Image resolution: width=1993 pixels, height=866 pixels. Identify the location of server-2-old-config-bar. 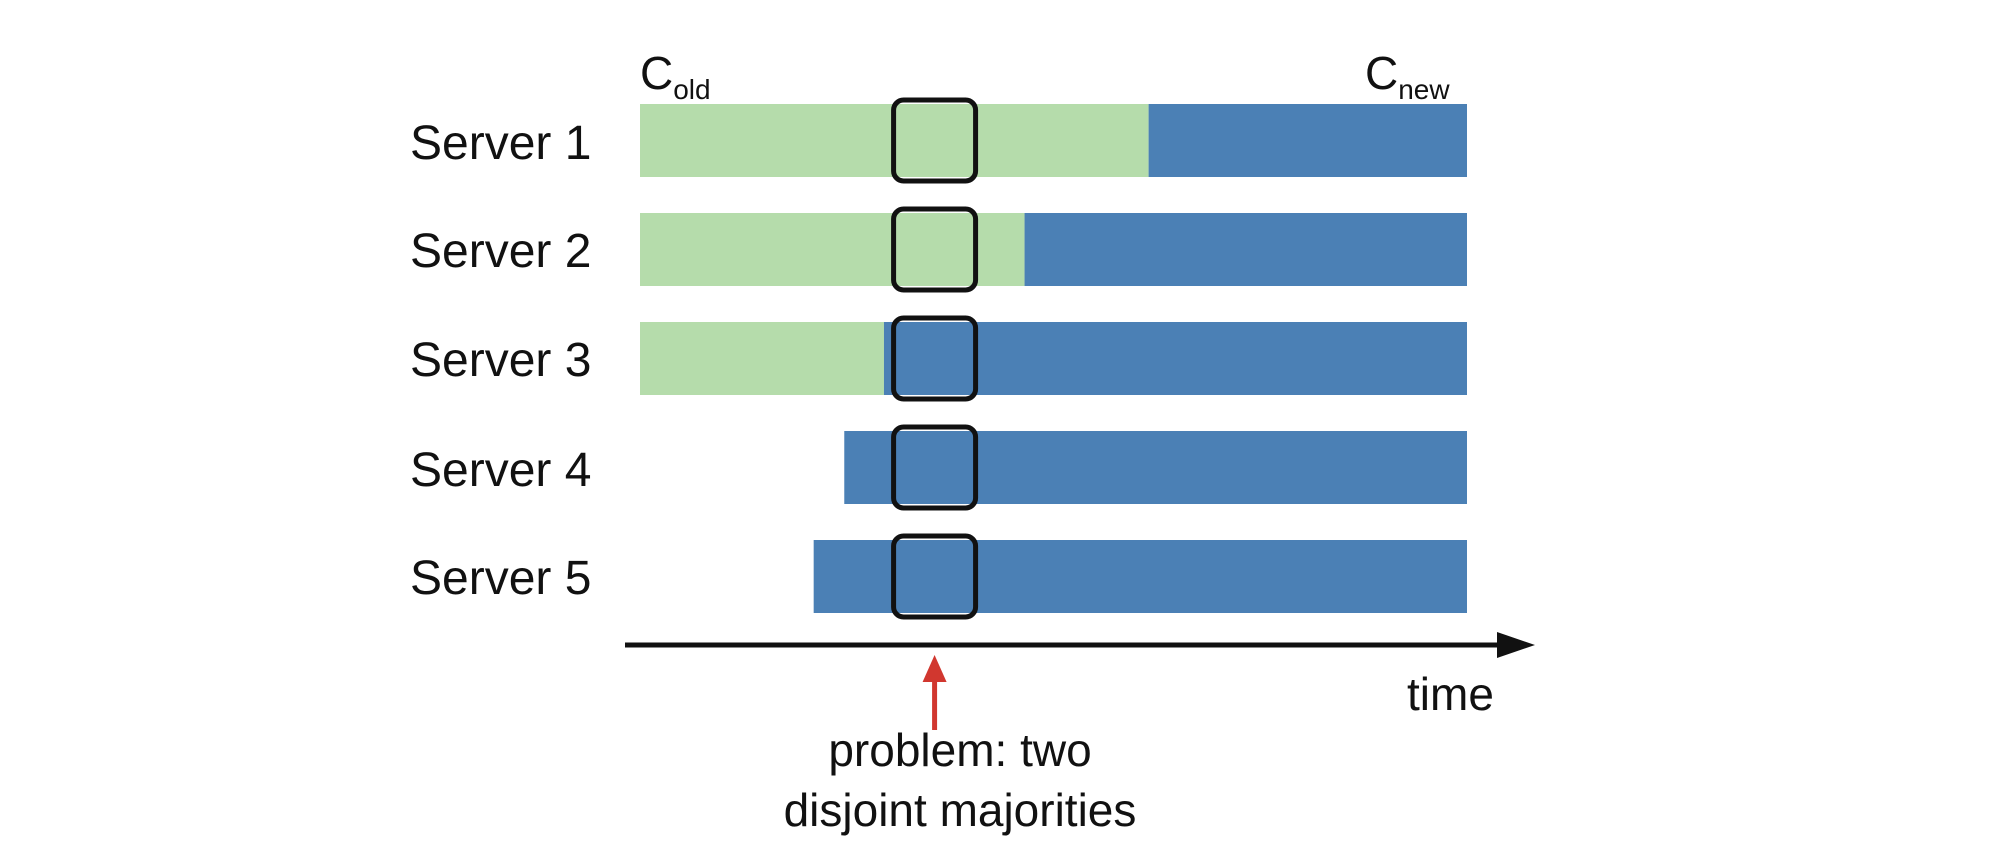
(832, 249).